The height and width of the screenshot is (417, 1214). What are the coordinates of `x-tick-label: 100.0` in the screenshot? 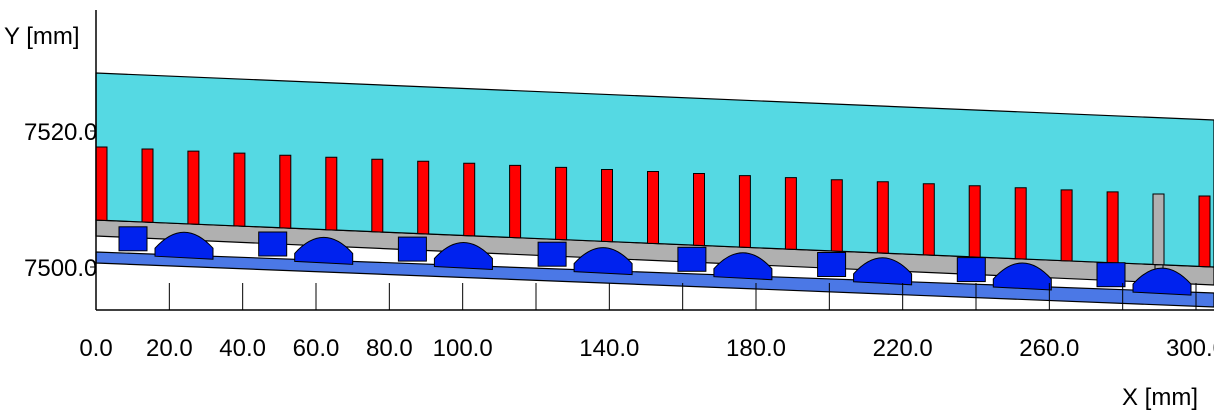 It's located at (463, 348).